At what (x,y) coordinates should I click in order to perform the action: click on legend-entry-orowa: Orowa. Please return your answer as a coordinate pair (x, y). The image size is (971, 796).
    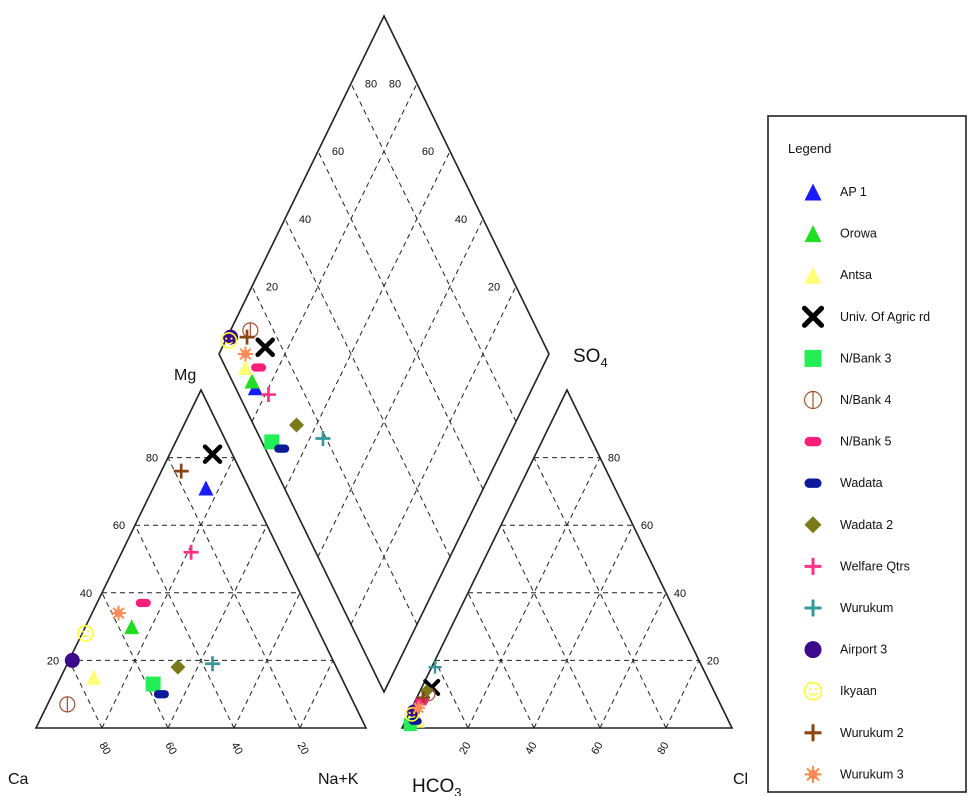
    Looking at the image, I should click on (840, 234).